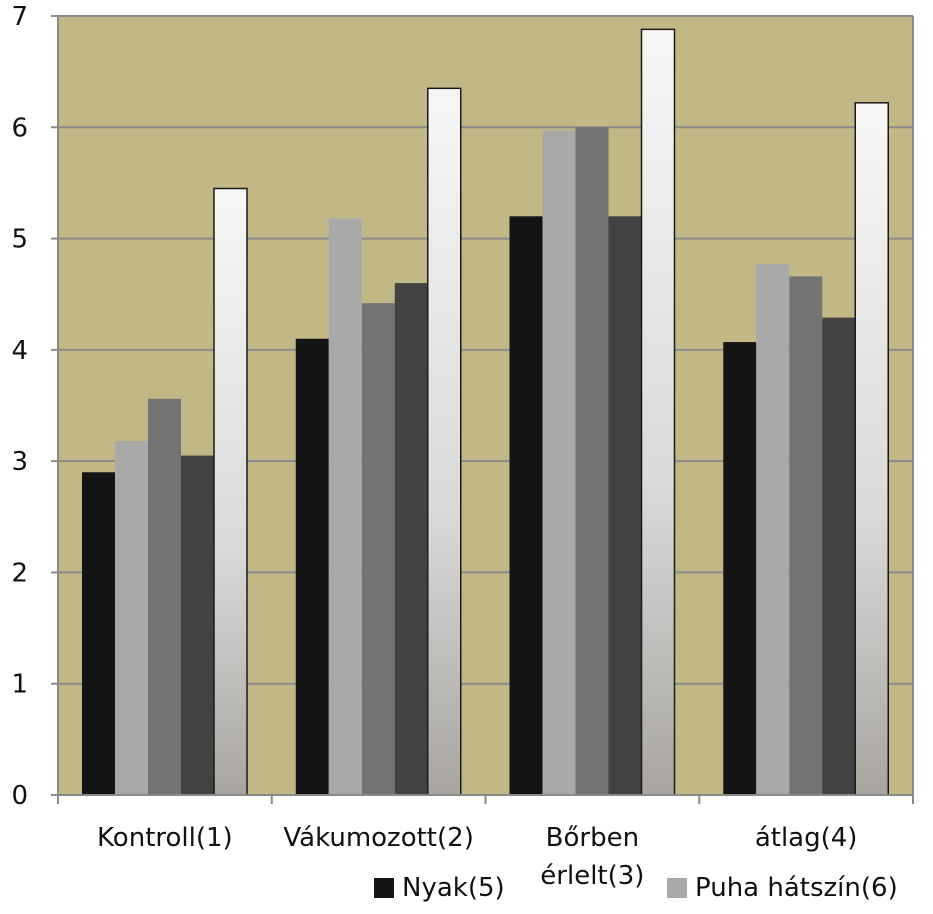  What do you see at coordinates (19, 573) in the screenshot?
I see `y-tick-label: 2` at bounding box center [19, 573].